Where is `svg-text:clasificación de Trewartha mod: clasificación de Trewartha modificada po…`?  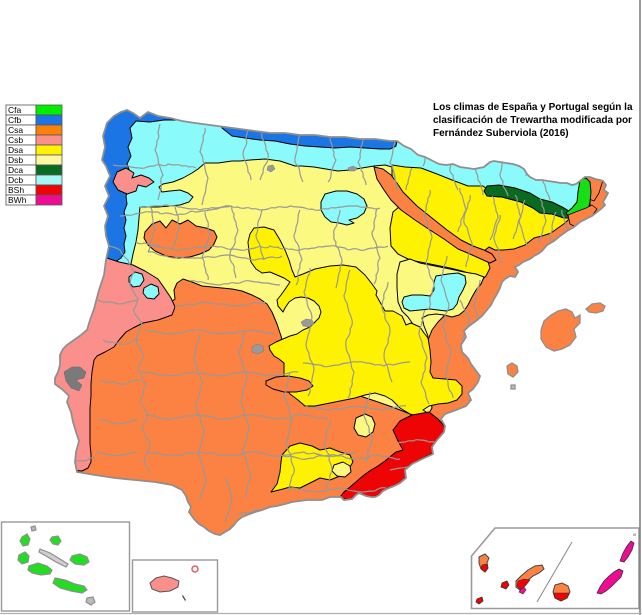 svg-text:clasificación de Trewartha mod: clasificación de Trewartha modificada po… is located at coordinates (532, 120).